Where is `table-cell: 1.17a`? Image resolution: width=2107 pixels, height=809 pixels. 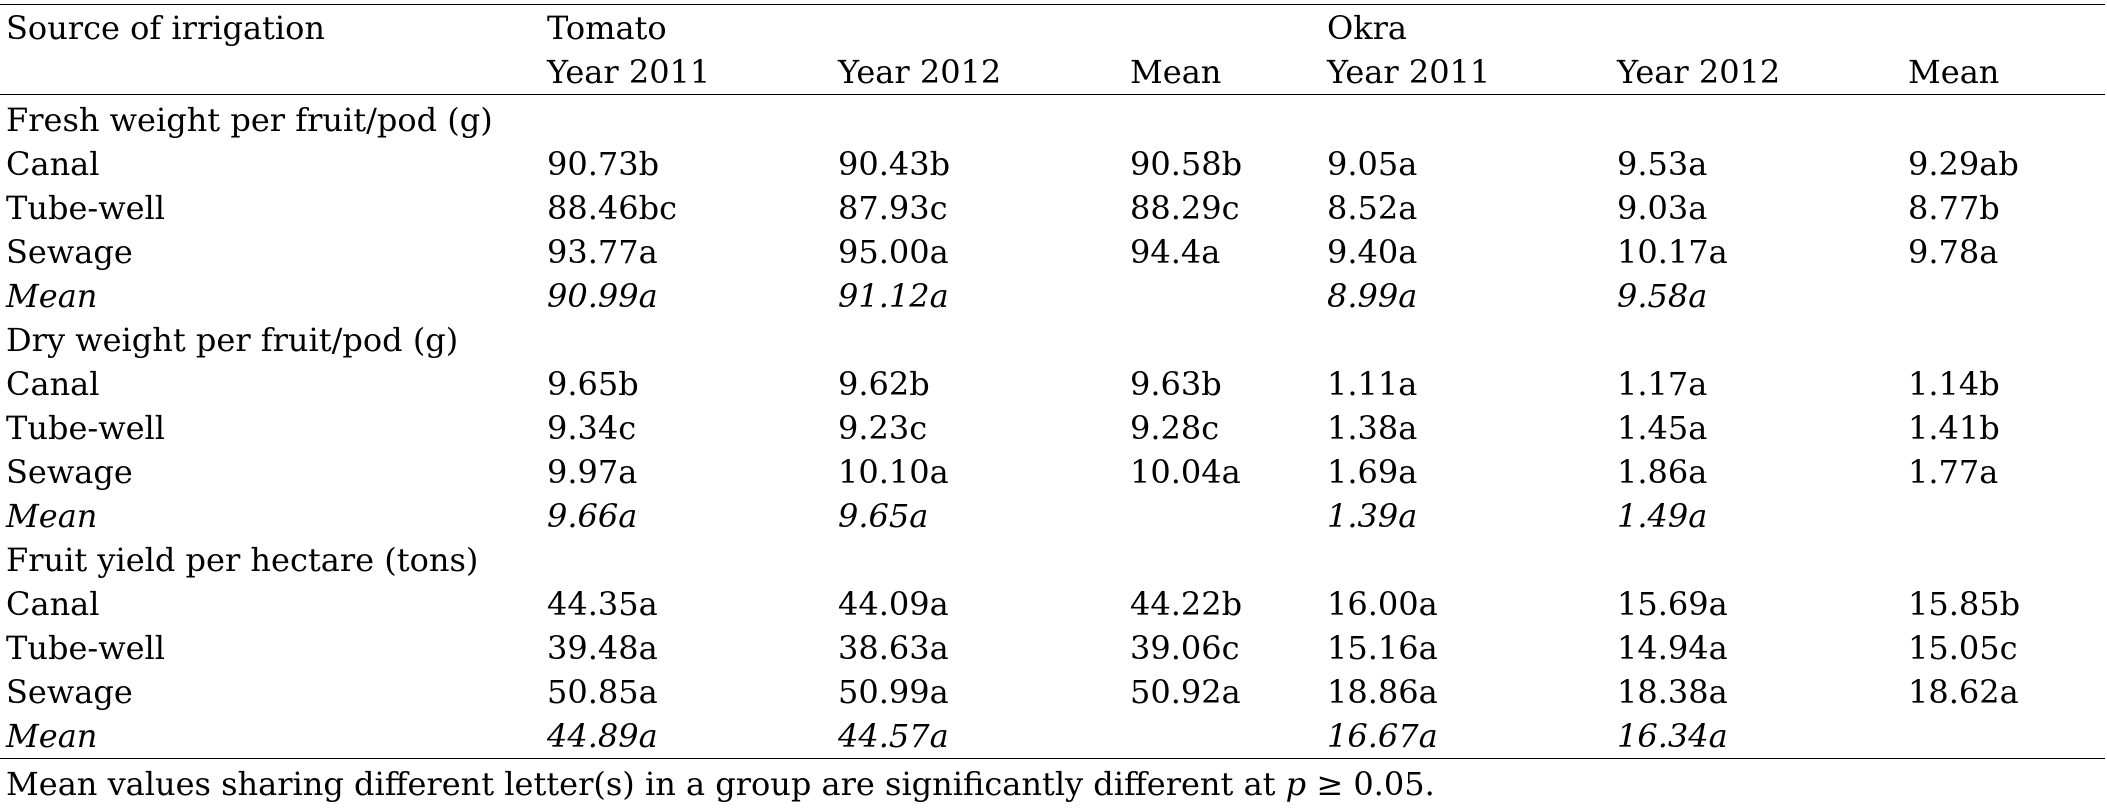
table-cell: 1.17a is located at coordinates (1662, 384).